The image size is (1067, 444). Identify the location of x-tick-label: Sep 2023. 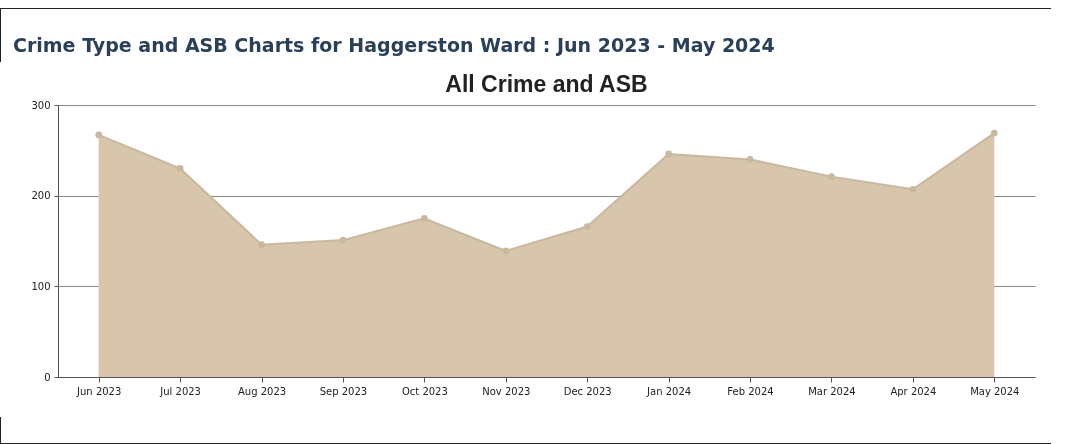
(343, 391).